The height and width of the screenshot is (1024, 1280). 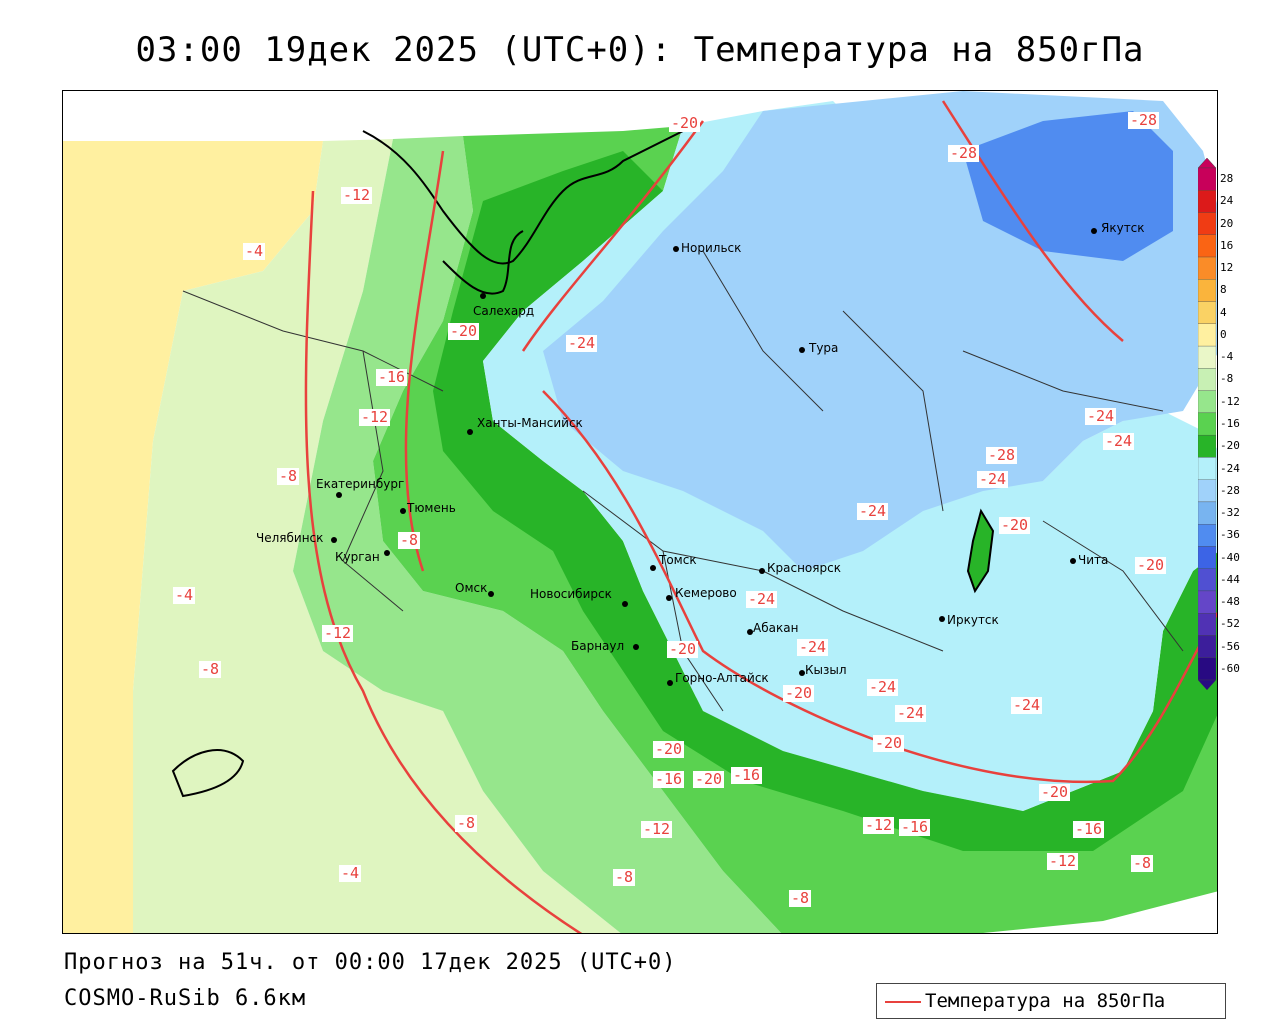 I want to click on colorbar-tick-label: 20, so click(x=1227, y=223).